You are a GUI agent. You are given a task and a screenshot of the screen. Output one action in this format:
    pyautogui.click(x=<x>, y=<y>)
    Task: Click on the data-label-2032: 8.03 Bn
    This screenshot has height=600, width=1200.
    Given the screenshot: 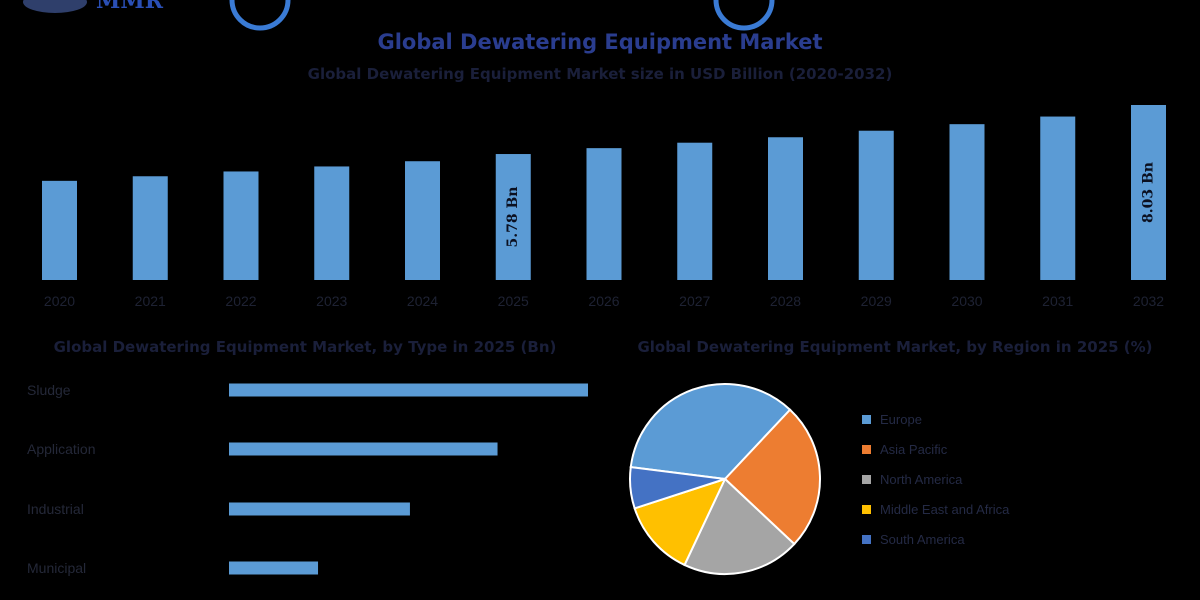 What is the action you would take?
    pyautogui.click(x=1149, y=192)
    